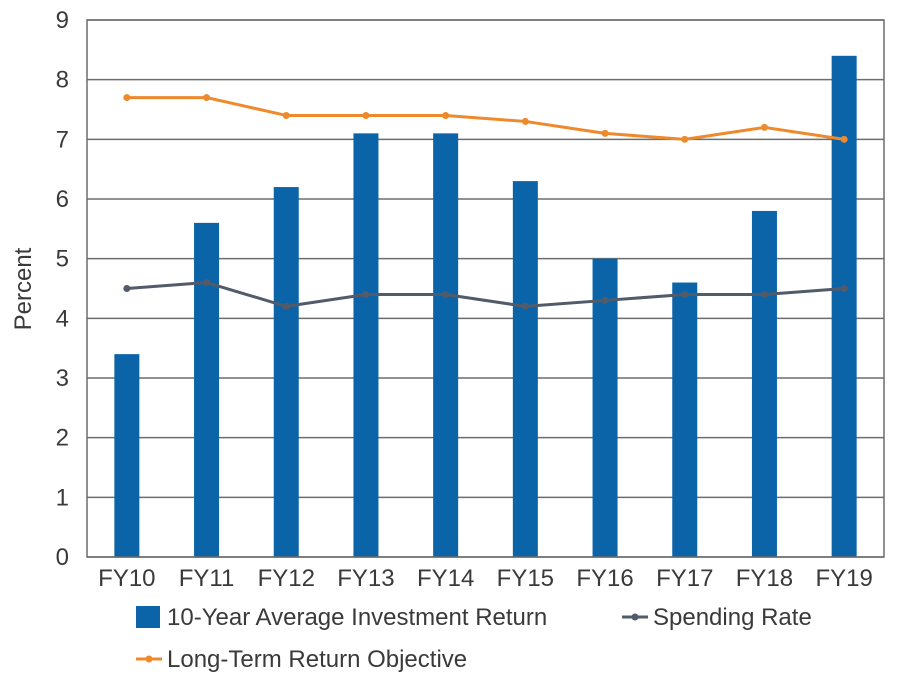 Image resolution: width=900 pixels, height=683 pixels. Describe the element at coordinates (62, 80) in the screenshot. I see `y-tick-label: 8` at that location.